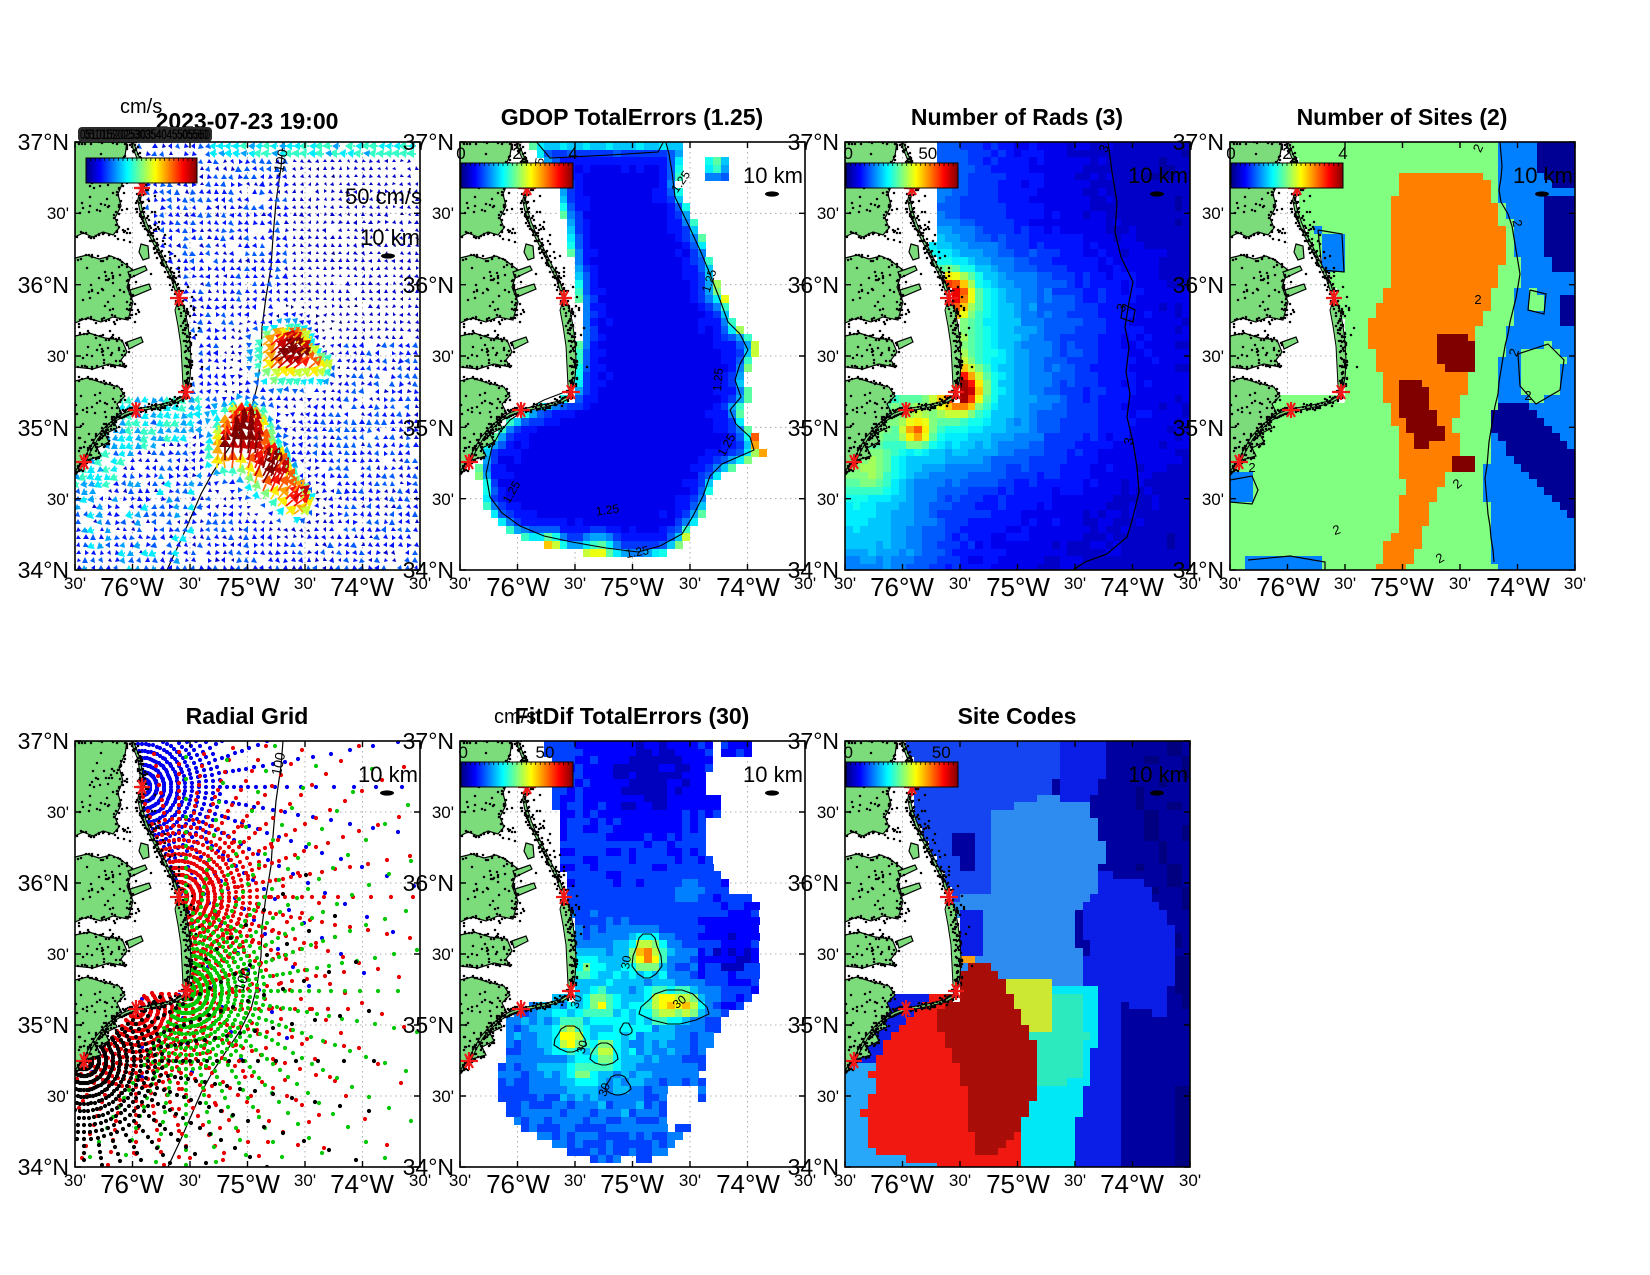 This screenshot has height=1275, width=1650. I want to click on svg-text: -100, so click(280, 162).